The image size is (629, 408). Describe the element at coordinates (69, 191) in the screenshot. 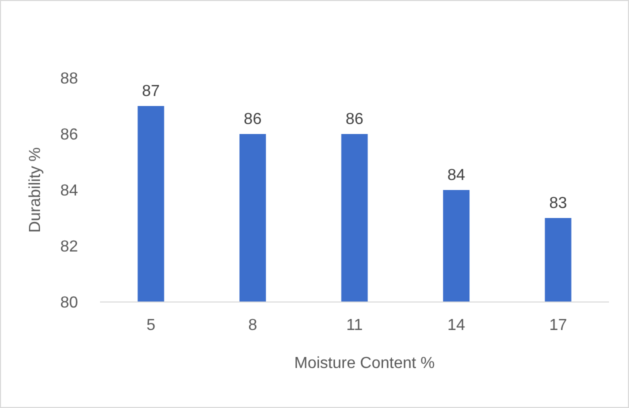

I see `y-tick-label: 84` at that location.